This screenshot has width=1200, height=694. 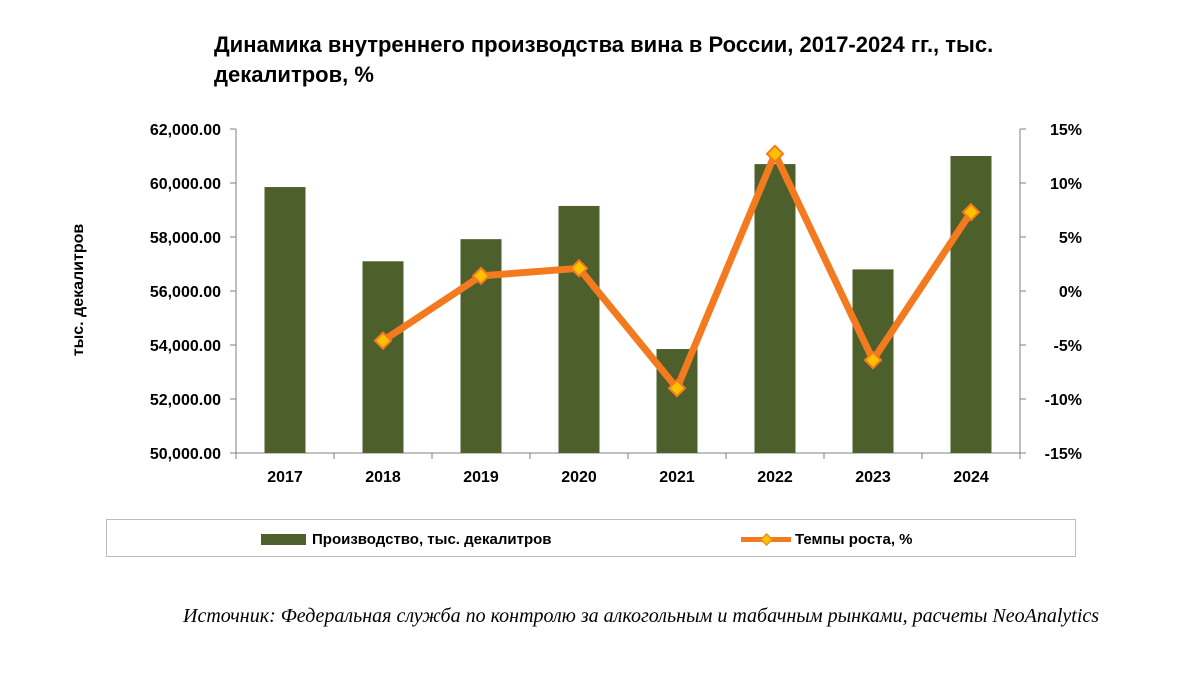 I want to click on x-tick-label: 2023, so click(x=873, y=477).